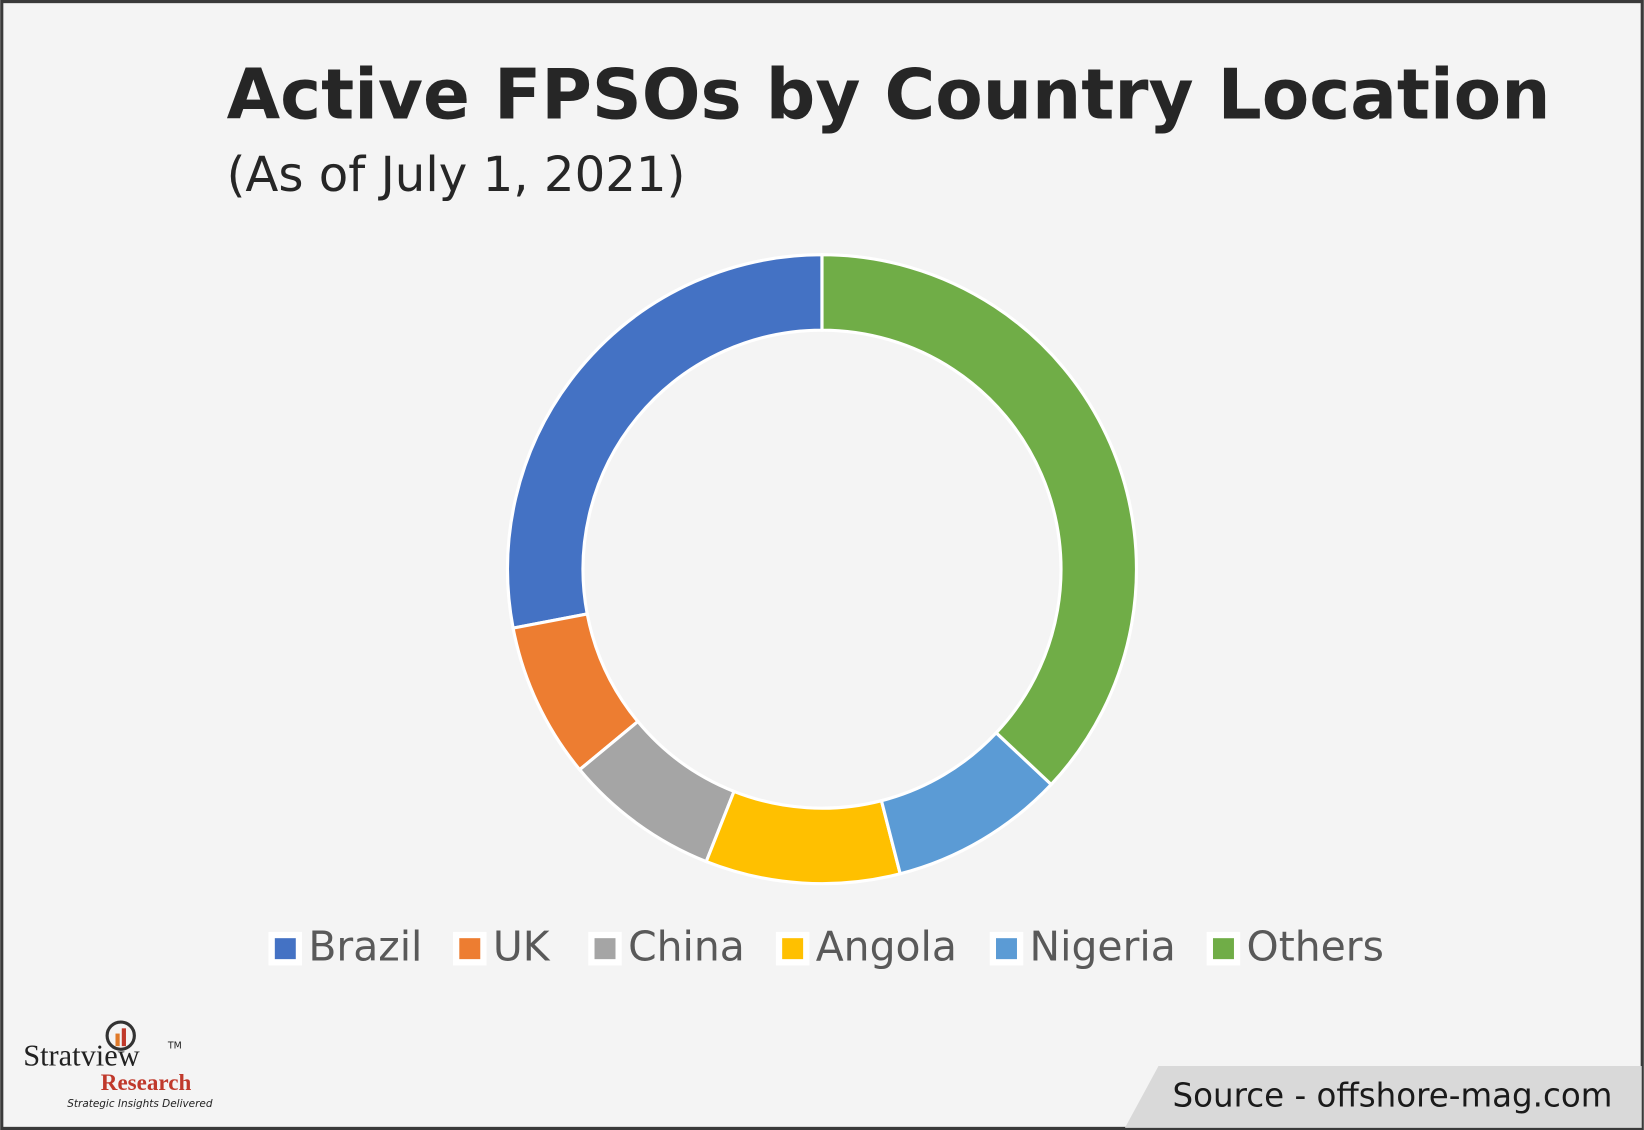  I want to click on legend-label: UK, so click(522, 947).